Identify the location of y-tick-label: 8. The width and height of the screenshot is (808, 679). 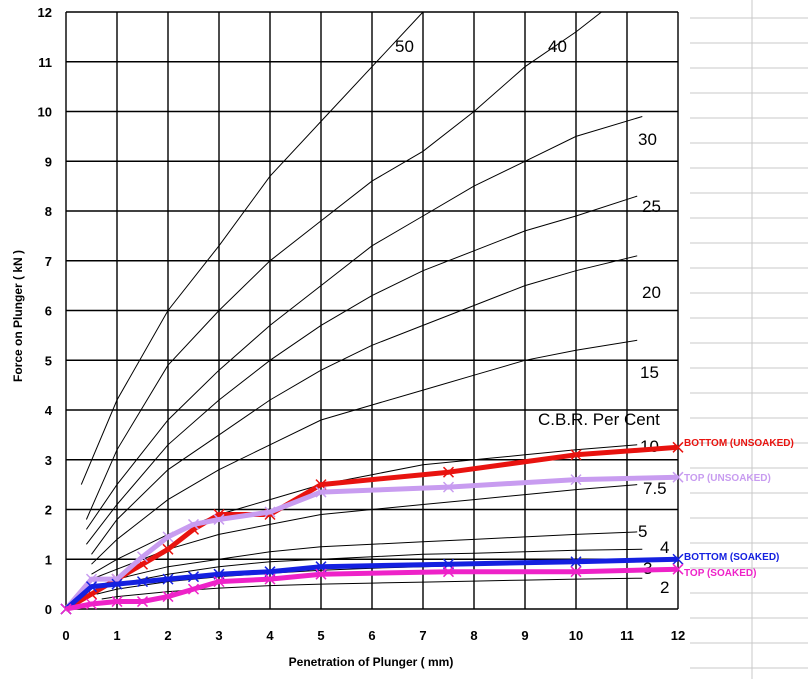
(48, 211).